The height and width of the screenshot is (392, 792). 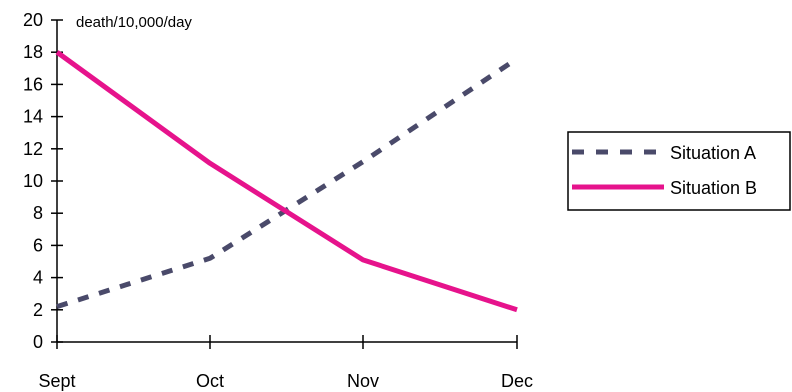 I want to click on y-tick-label: 16, so click(x=33, y=84).